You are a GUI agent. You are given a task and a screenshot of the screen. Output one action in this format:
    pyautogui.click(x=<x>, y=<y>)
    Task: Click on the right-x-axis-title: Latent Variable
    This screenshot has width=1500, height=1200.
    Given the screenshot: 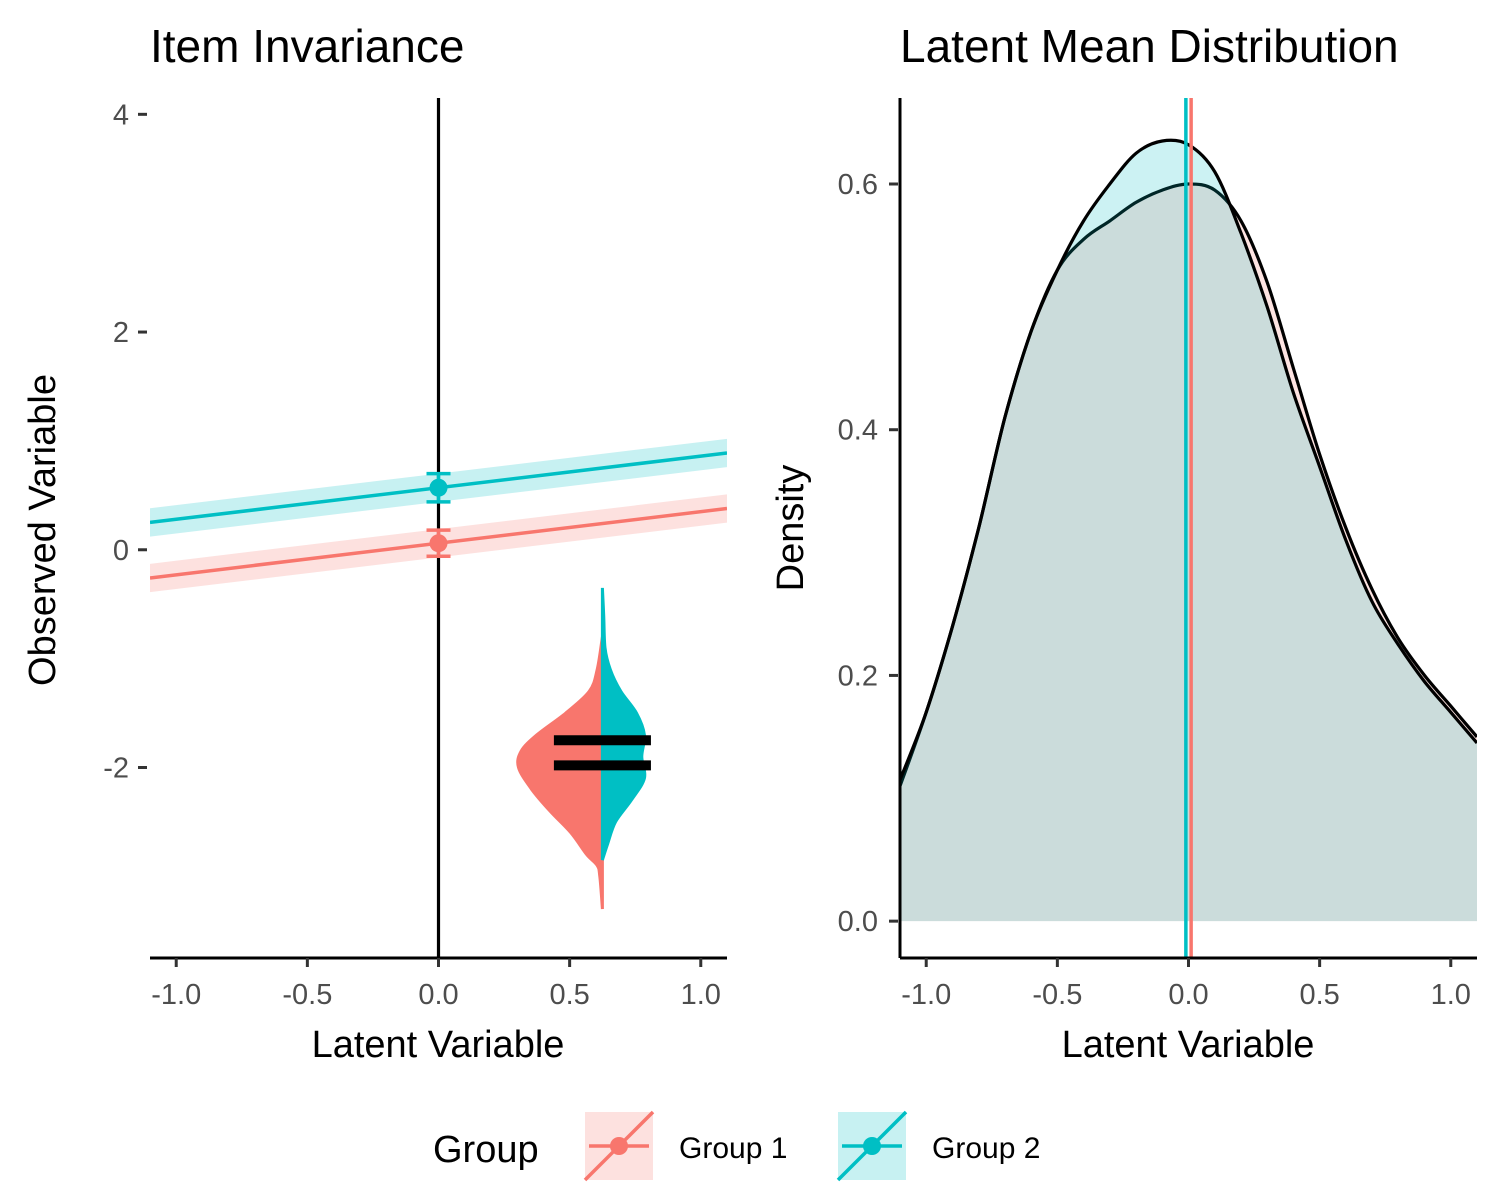 What is the action you would take?
    pyautogui.click(x=1188, y=1045)
    